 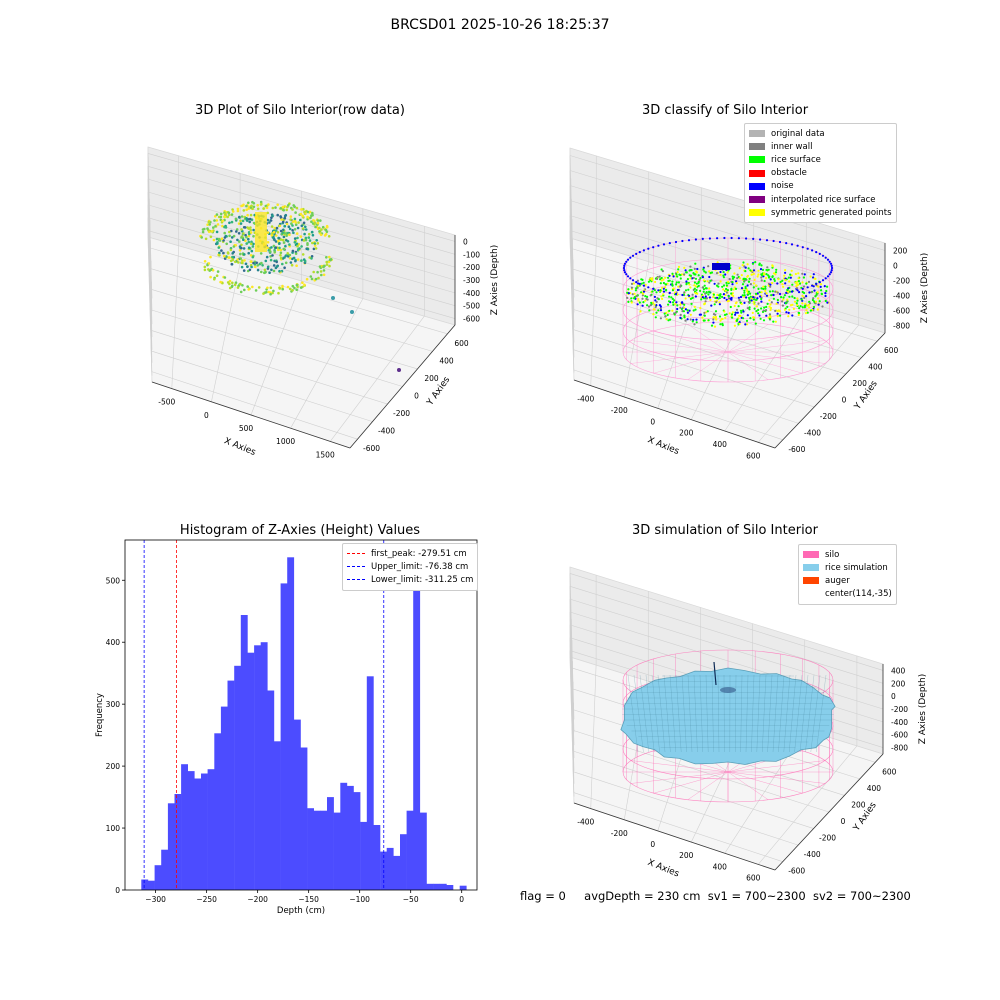 What do you see at coordinates (925, 288) in the screenshot?
I see `z-axis-label: Z Axies (Depth)` at bounding box center [925, 288].